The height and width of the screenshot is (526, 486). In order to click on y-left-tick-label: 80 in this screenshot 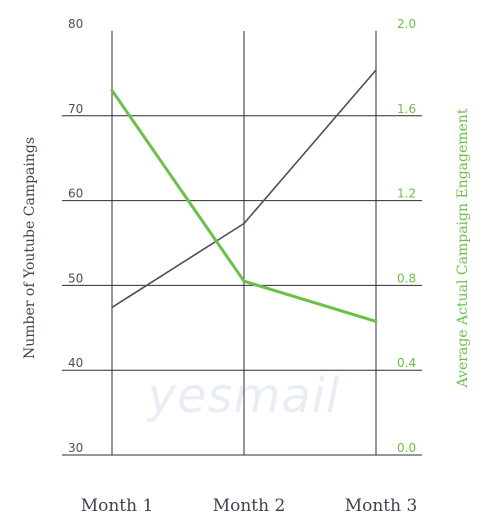, I will do `click(75, 24)`.